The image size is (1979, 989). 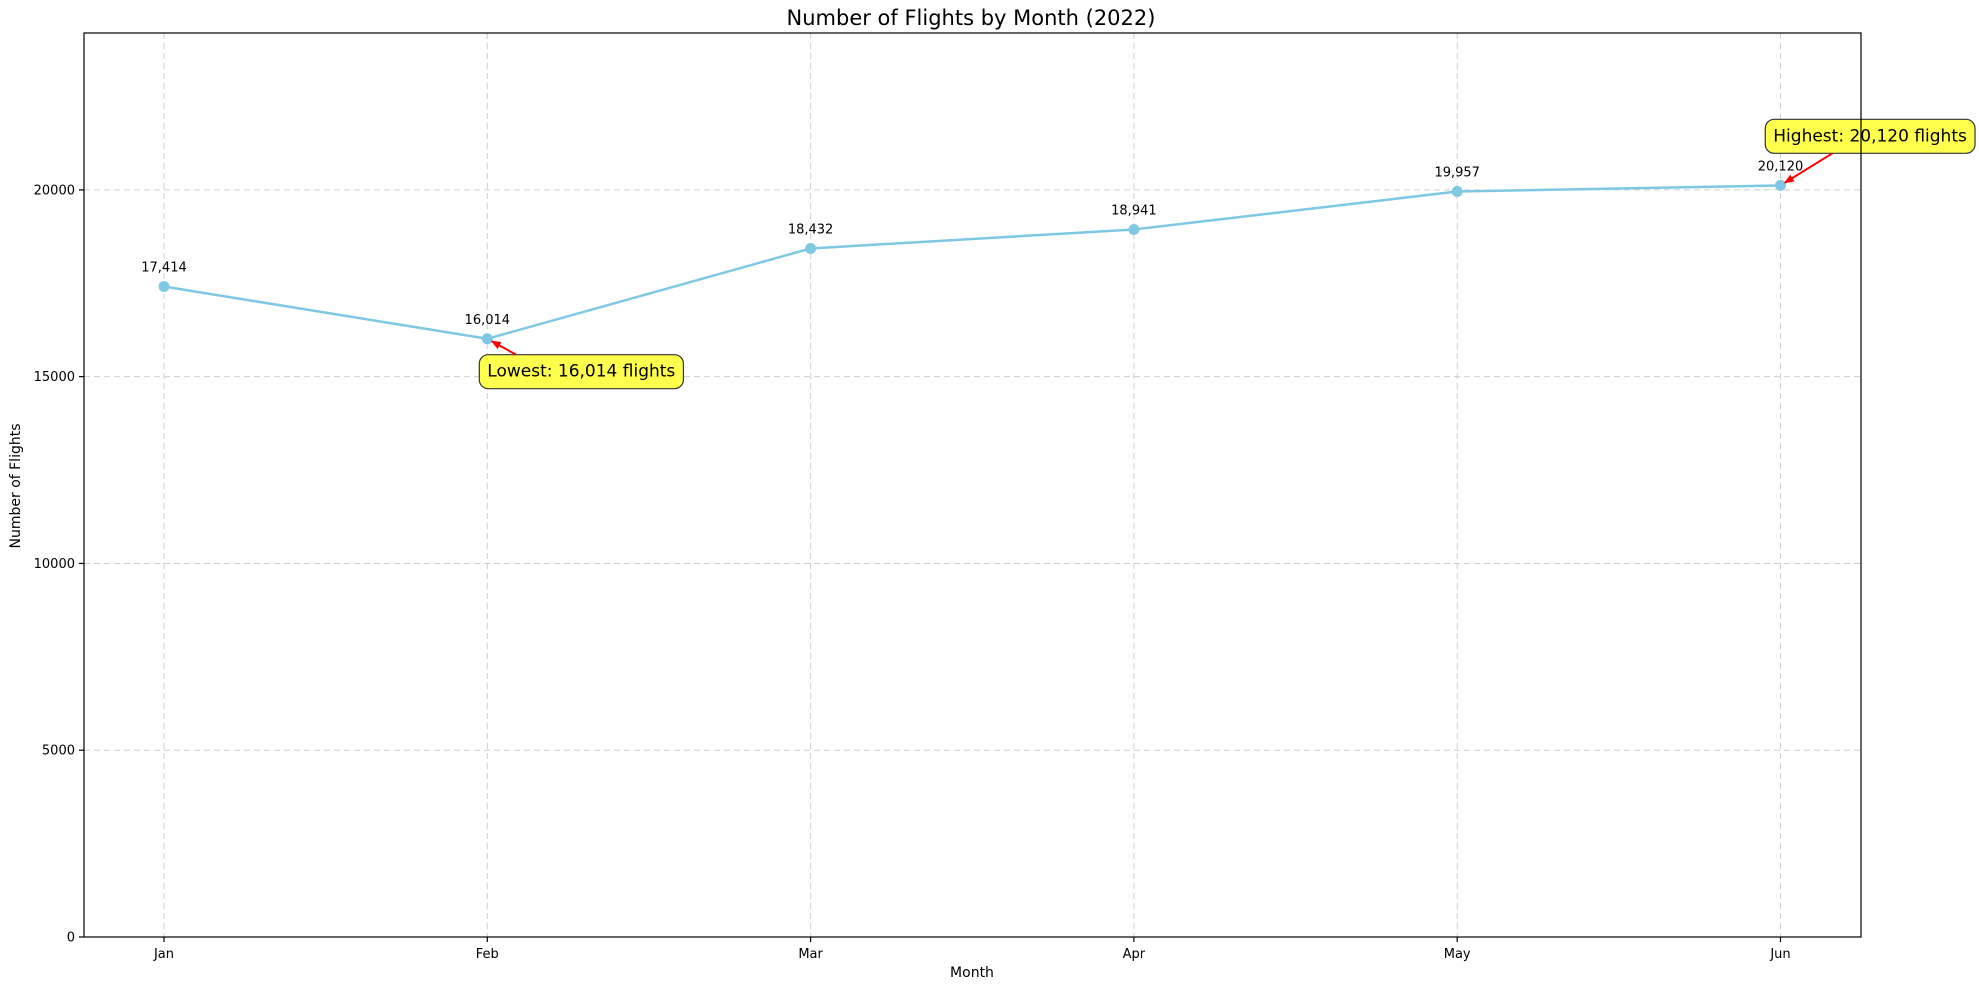 I want to click on y-tick-label: 5000, so click(x=58, y=751).